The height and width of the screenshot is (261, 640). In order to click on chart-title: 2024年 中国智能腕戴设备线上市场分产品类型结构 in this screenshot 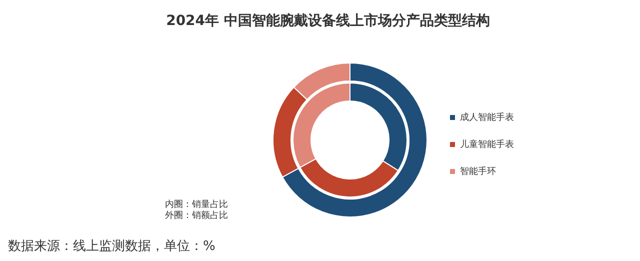, I will do `click(328, 21)`.